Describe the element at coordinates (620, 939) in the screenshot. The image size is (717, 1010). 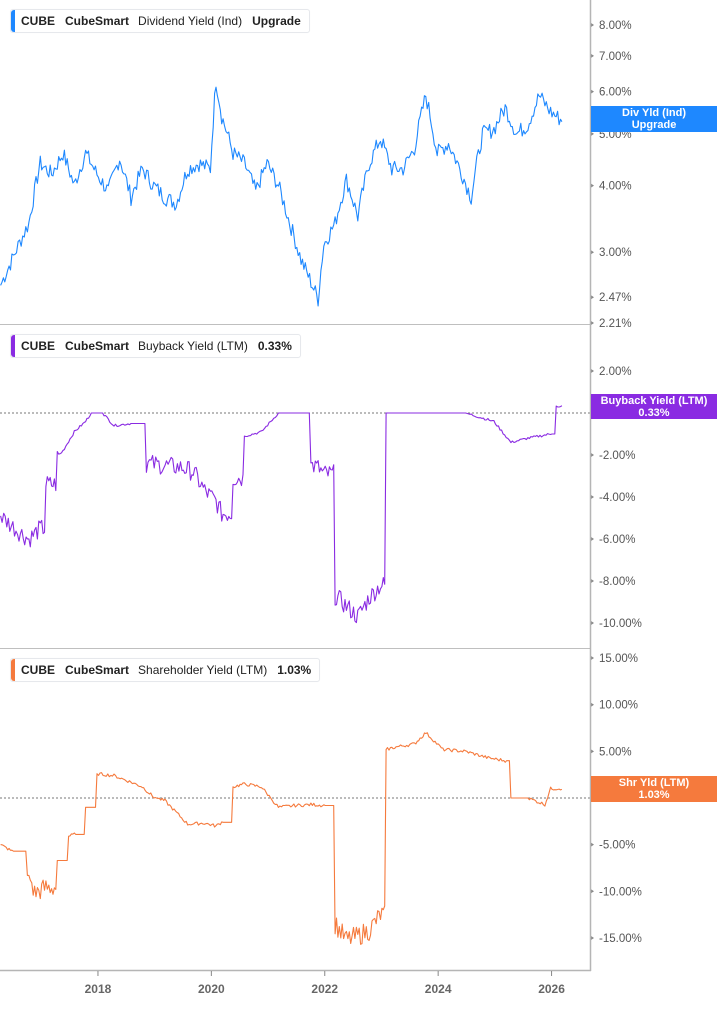
I see `y-tick-label: -15.00%` at that location.